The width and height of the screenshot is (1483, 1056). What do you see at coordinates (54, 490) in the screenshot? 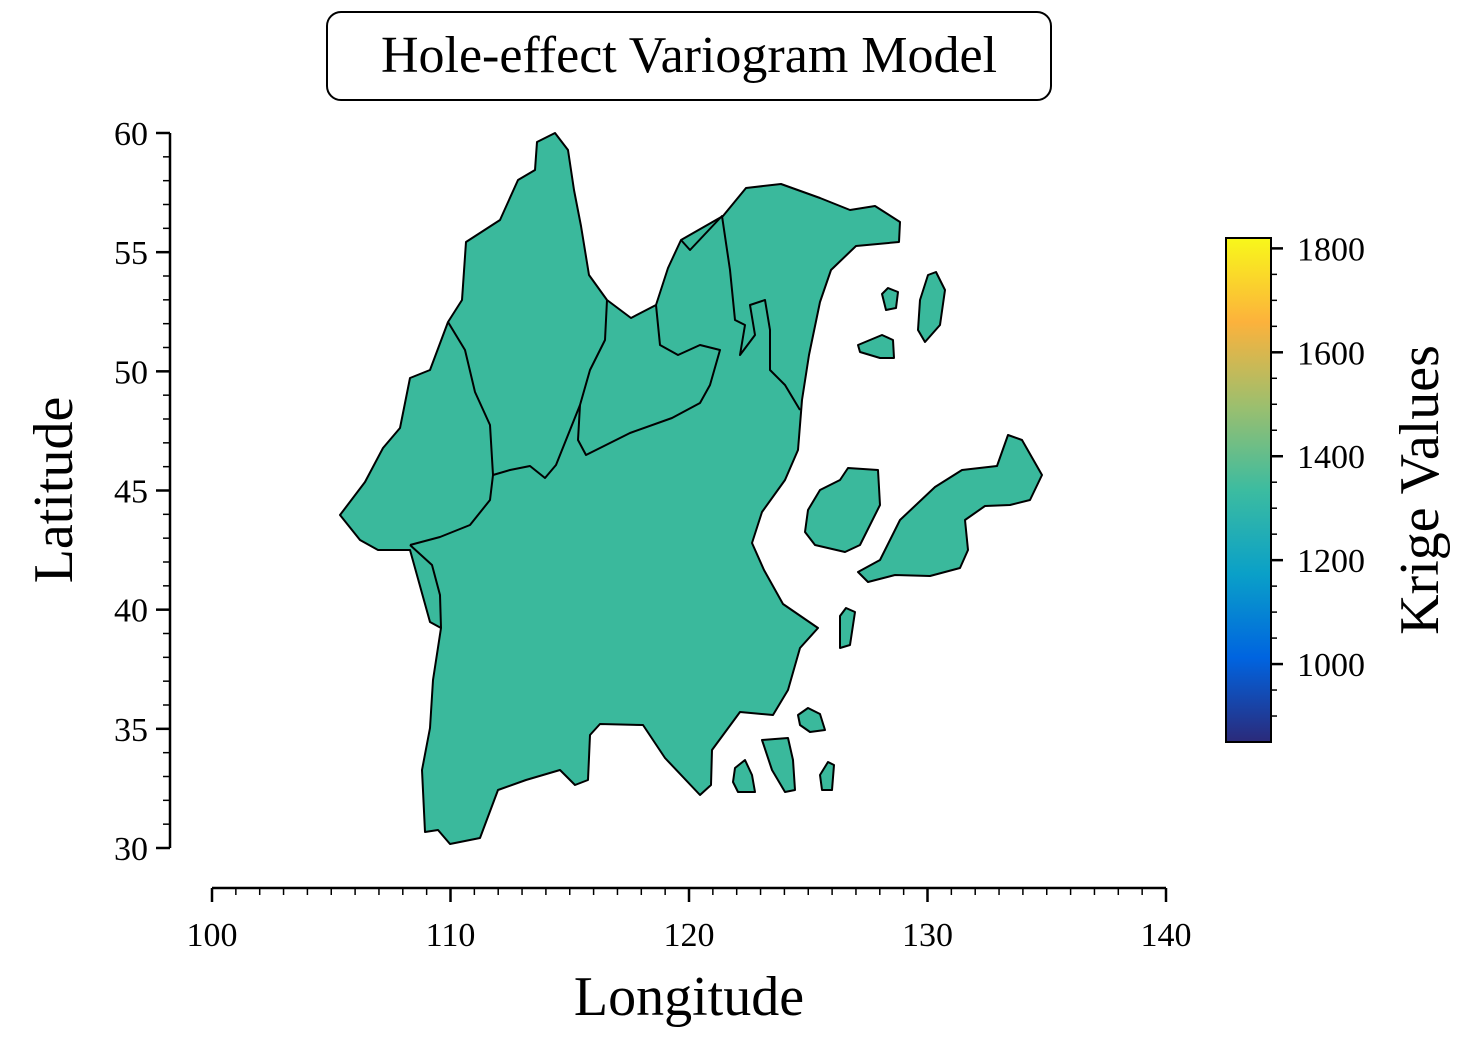
I see `y-axis-label: Latitude` at bounding box center [54, 490].